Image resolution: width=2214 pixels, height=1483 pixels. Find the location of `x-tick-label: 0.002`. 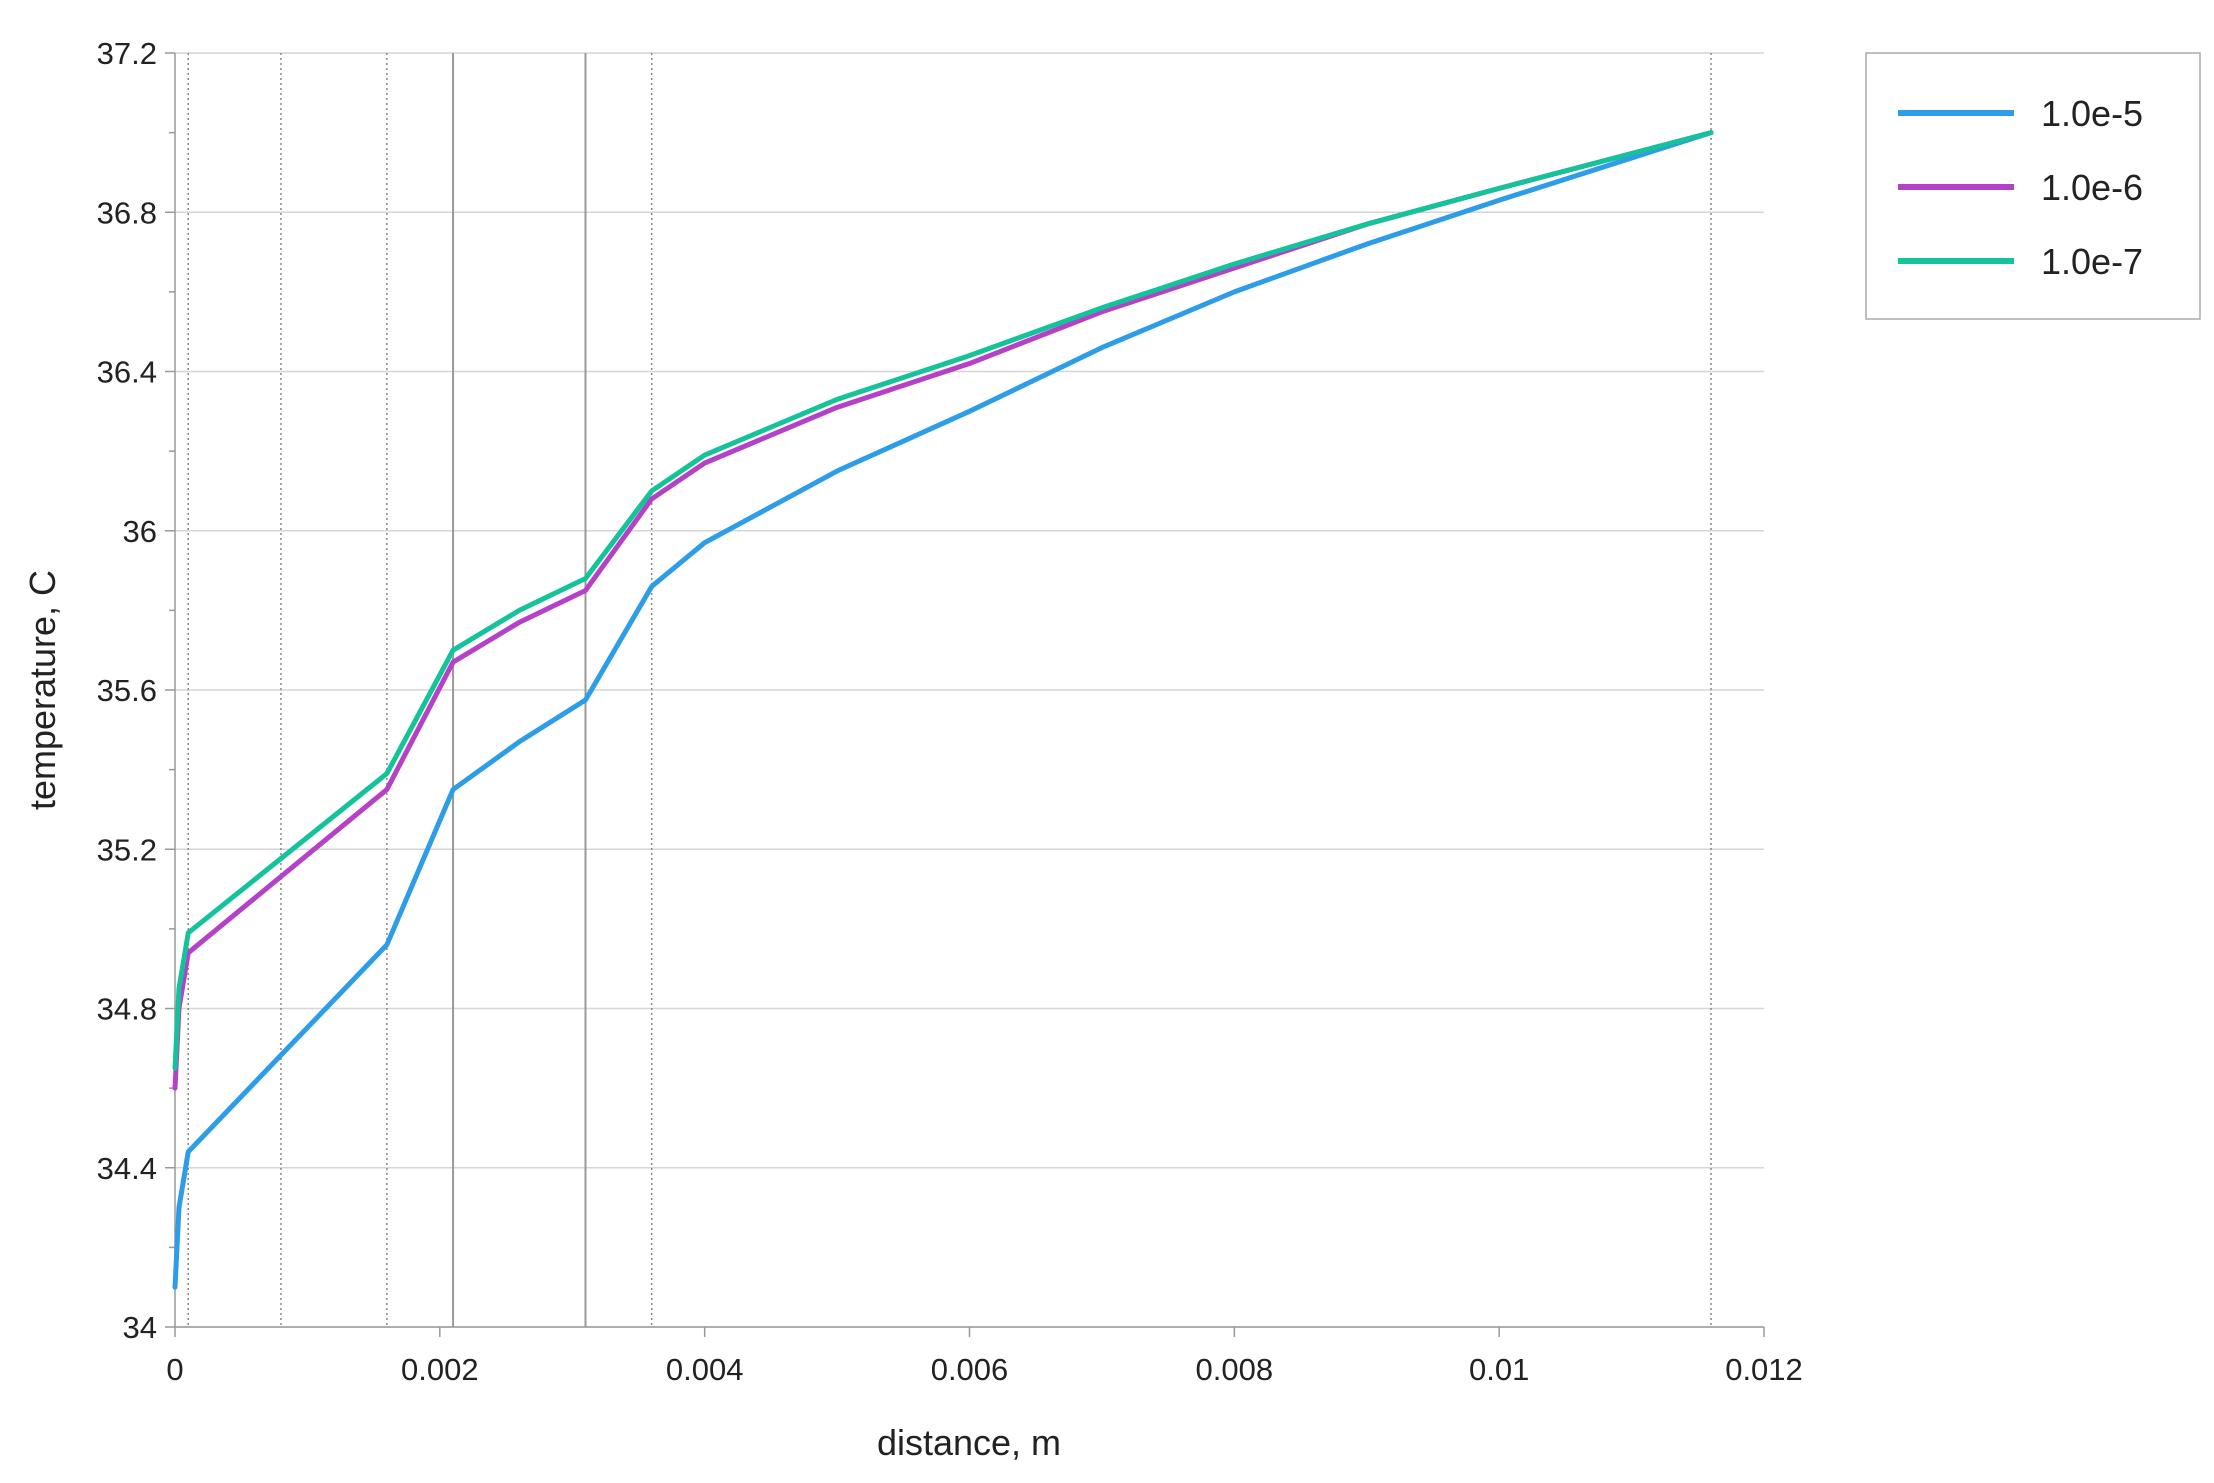

x-tick-label: 0.002 is located at coordinates (440, 1369).